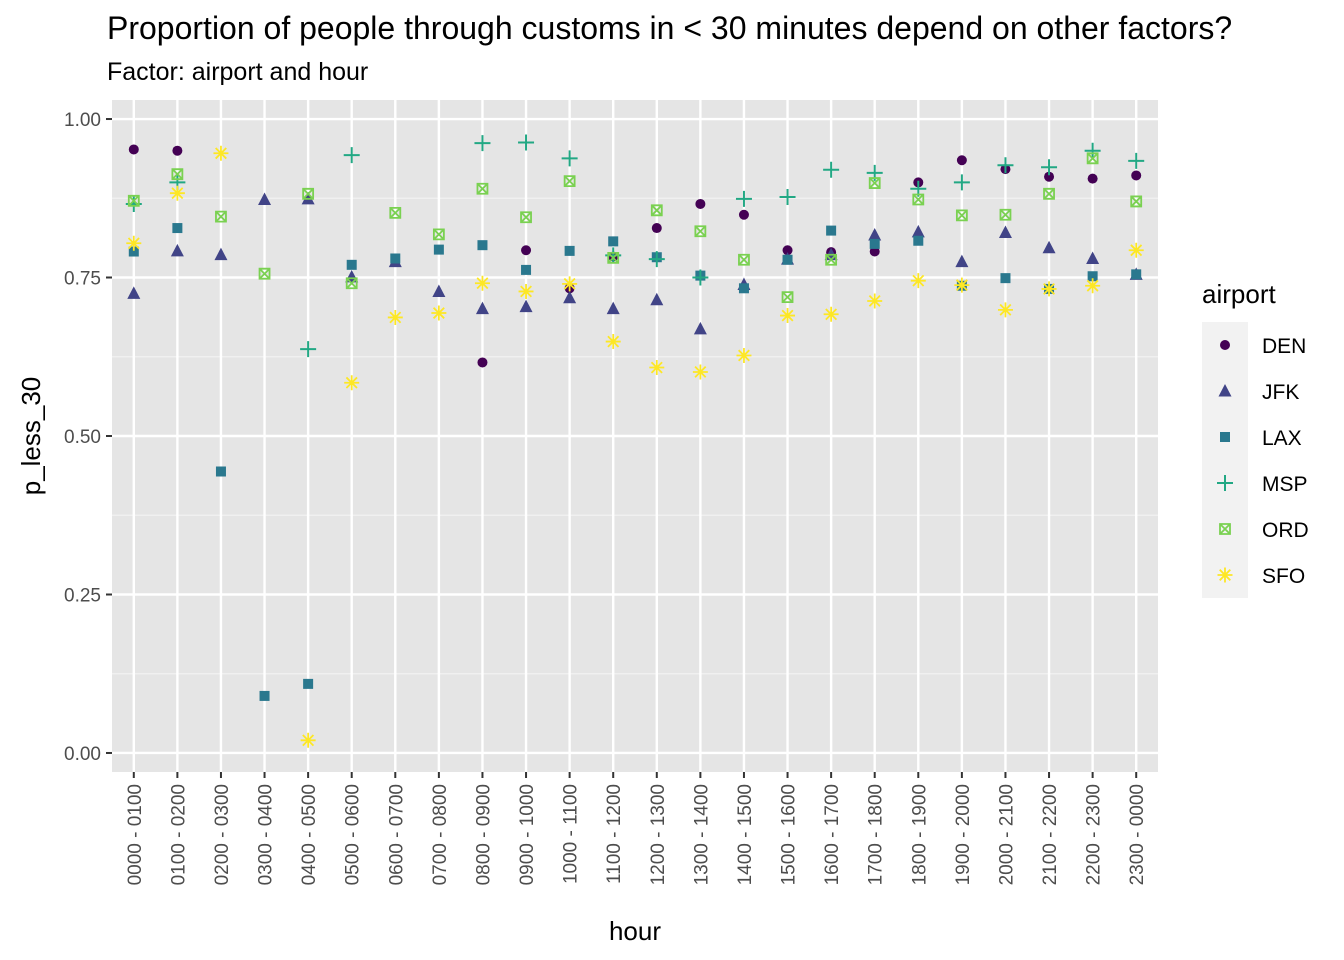  I want to click on x-tick-label: 1900 - 2000, so click(963, 834).